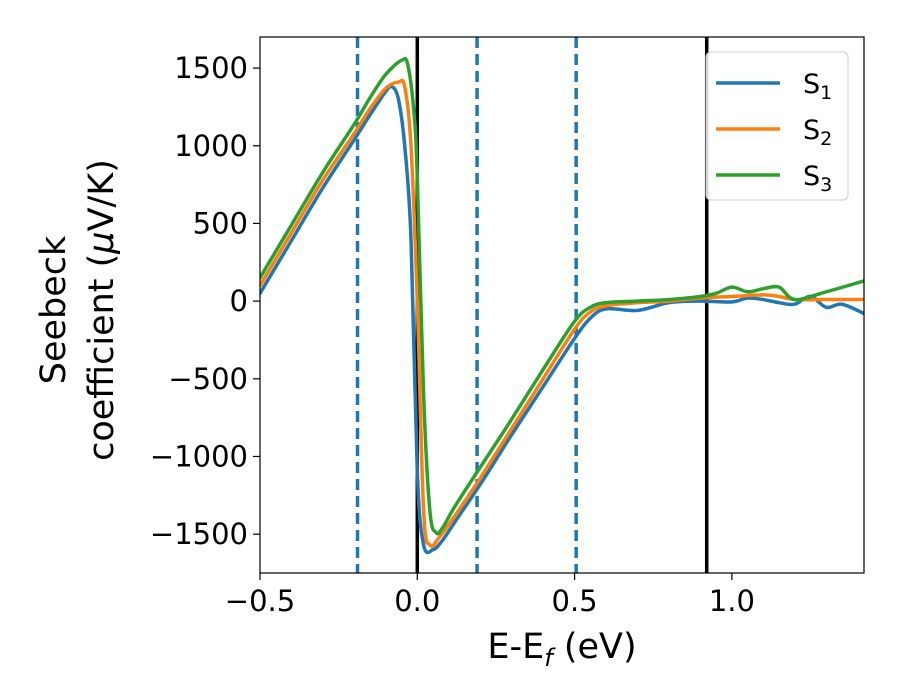 The width and height of the screenshot is (900, 700). What do you see at coordinates (595, 647) in the screenshot?
I see `x-axis-label-unit: (eV)` at bounding box center [595, 647].